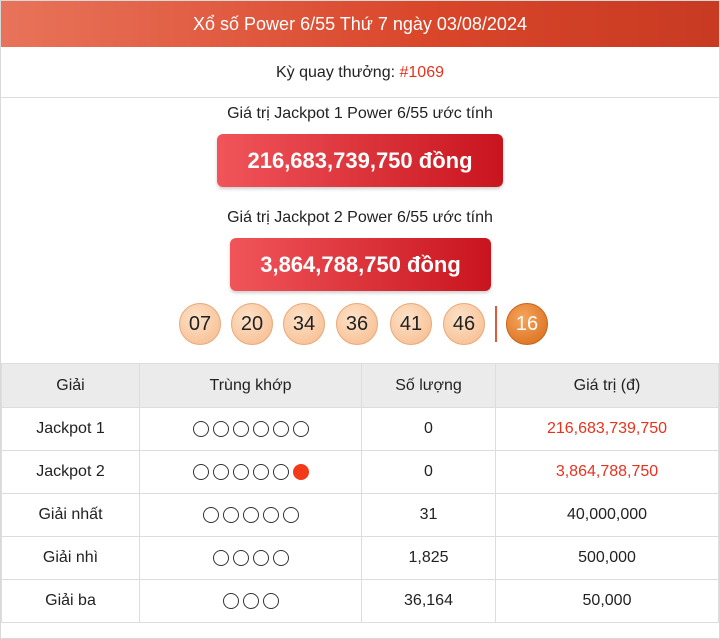  Describe the element at coordinates (428, 558) in the screenshot. I see `count: 1,825` at that location.